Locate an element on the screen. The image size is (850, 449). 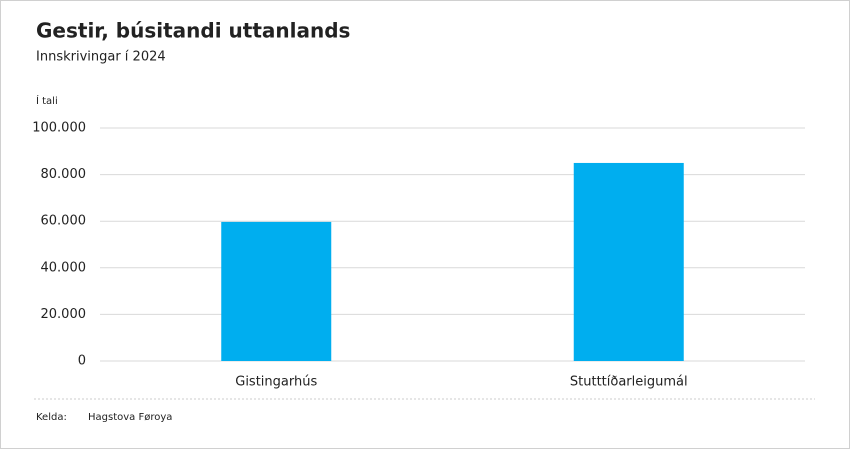
source-label: Kelda: is located at coordinates (51, 417).